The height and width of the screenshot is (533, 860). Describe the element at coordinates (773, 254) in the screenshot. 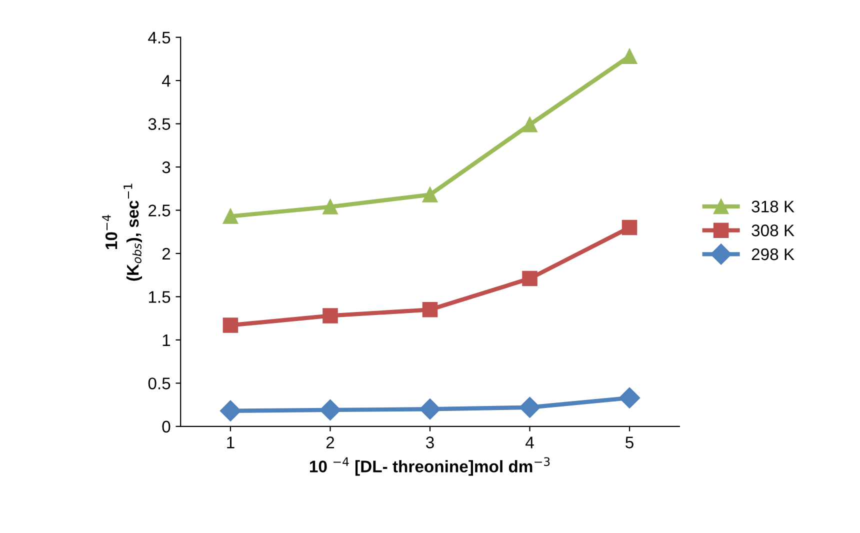

I see `legend-label: 298 K` at that location.